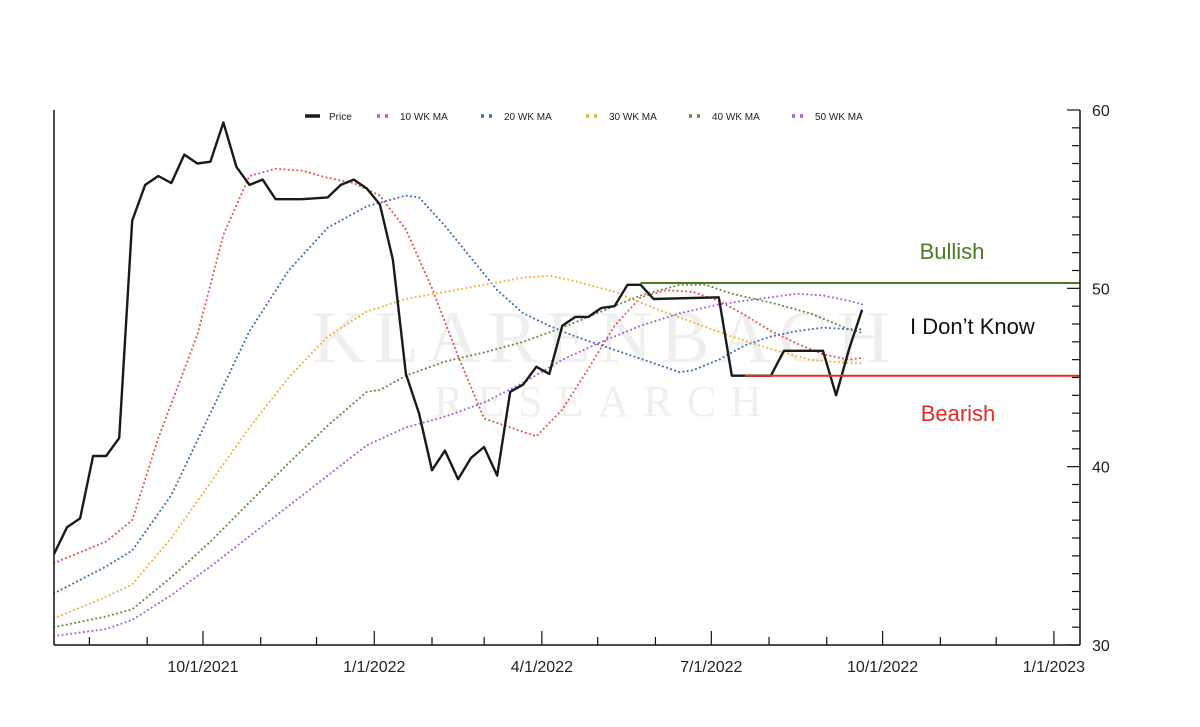 The height and width of the screenshot is (727, 1200). What do you see at coordinates (972, 326) in the screenshot?
I see `unknown-label: I Don’t Know` at bounding box center [972, 326].